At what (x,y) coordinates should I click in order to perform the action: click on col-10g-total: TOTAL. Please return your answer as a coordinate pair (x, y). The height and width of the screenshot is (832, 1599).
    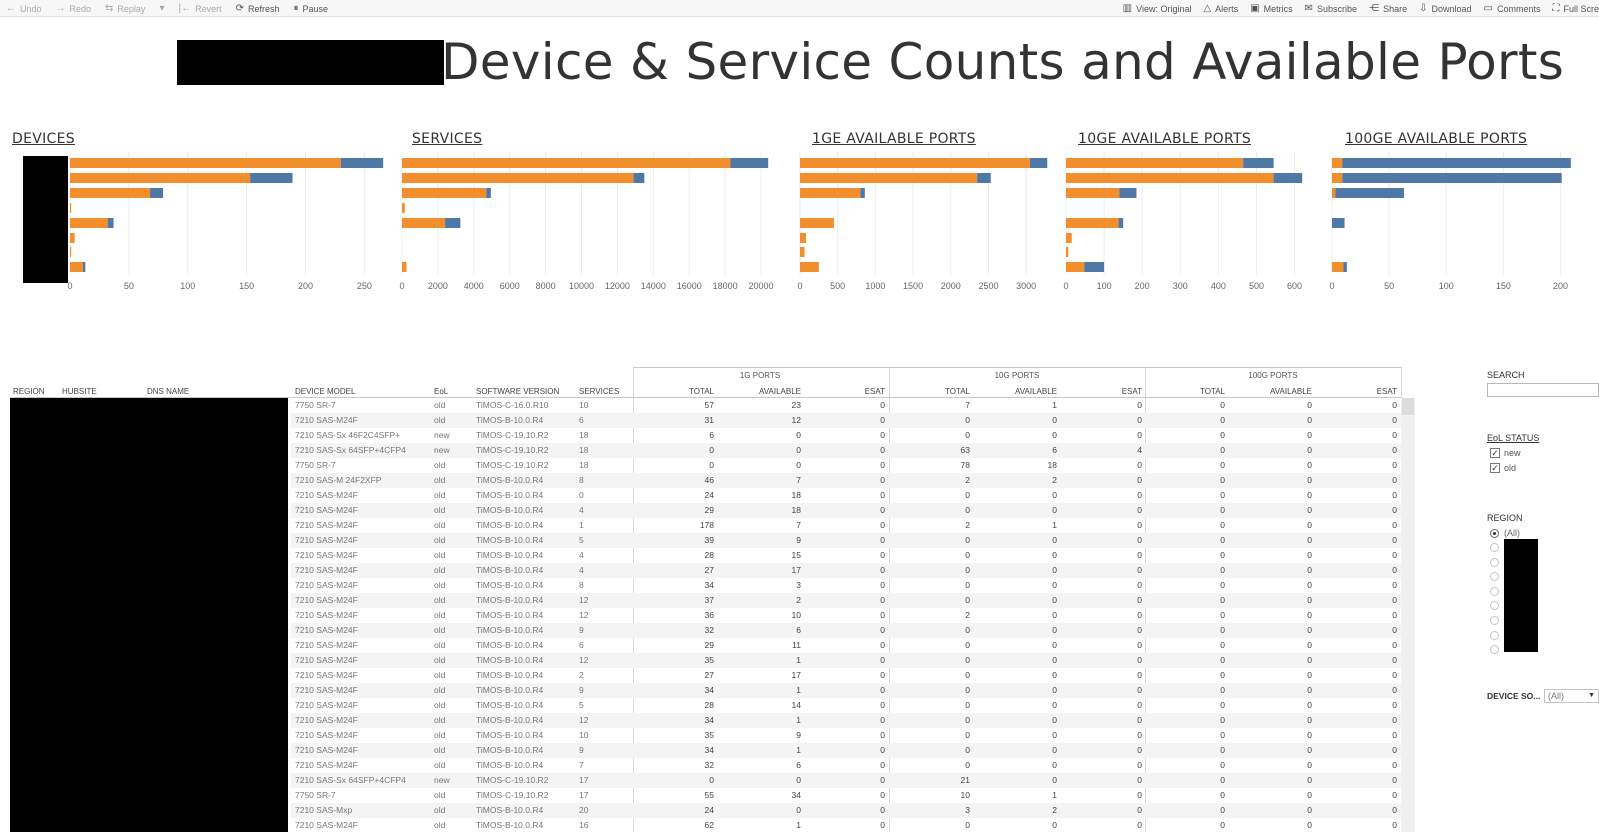
    Looking at the image, I should click on (957, 391).